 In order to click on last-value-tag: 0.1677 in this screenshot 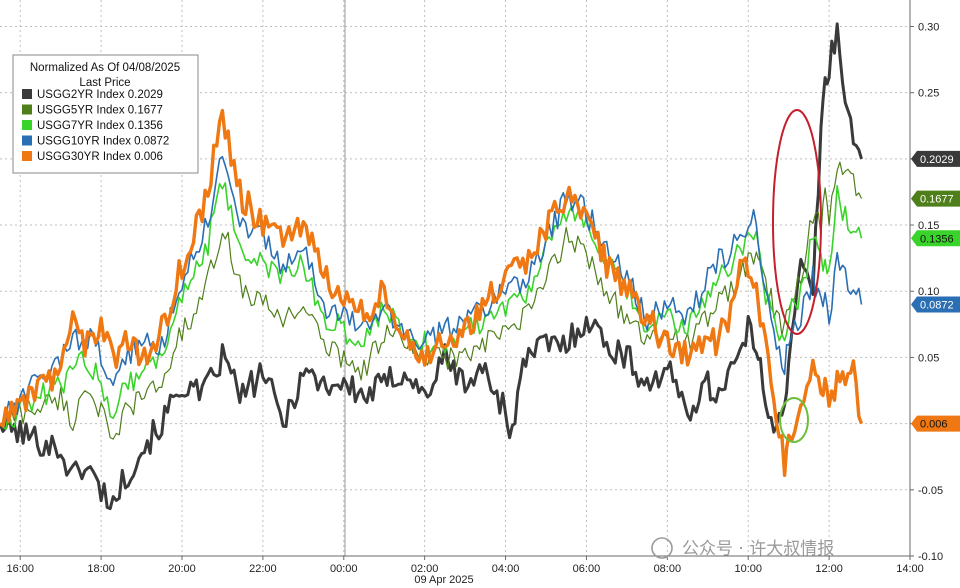, I will do `click(935, 198)`.